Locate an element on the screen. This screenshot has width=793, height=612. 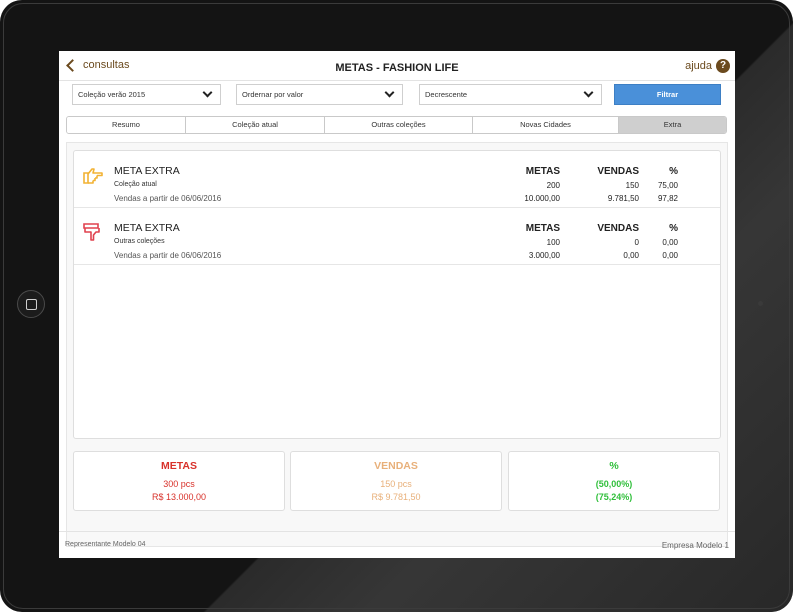
metas-value: 10.000,00 is located at coordinates (542, 198).